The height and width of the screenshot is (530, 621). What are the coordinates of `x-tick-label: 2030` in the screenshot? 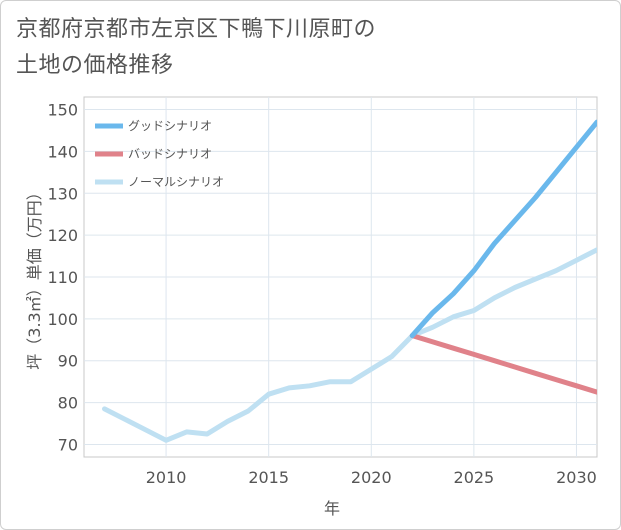 It's located at (576, 477).